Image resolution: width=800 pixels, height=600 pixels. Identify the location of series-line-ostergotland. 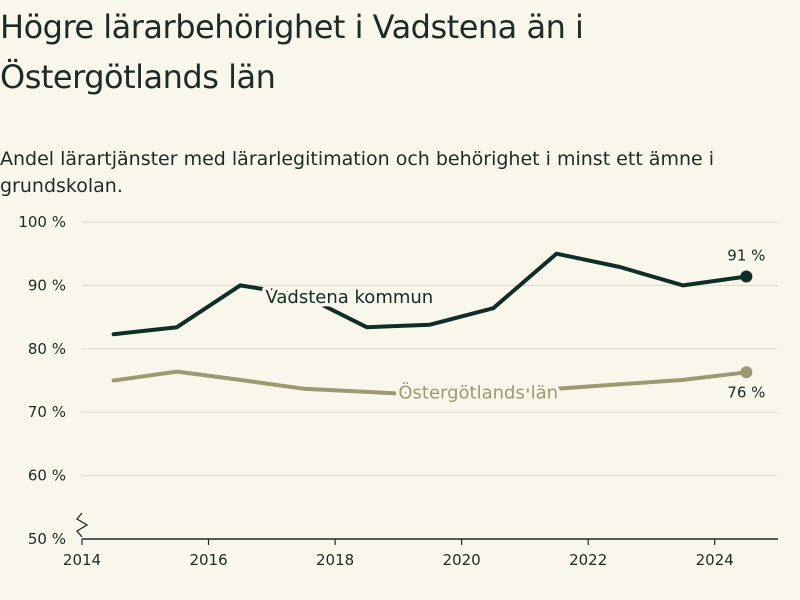
(430, 383).